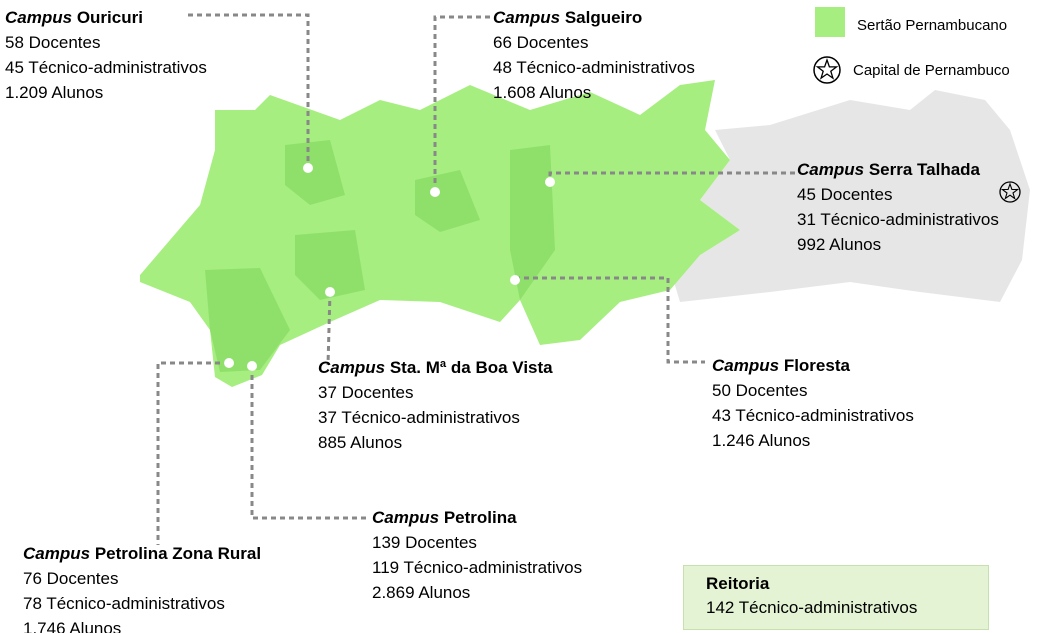  What do you see at coordinates (760, 390) in the screenshot?
I see `campus-line: 50 Docentes` at bounding box center [760, 390].